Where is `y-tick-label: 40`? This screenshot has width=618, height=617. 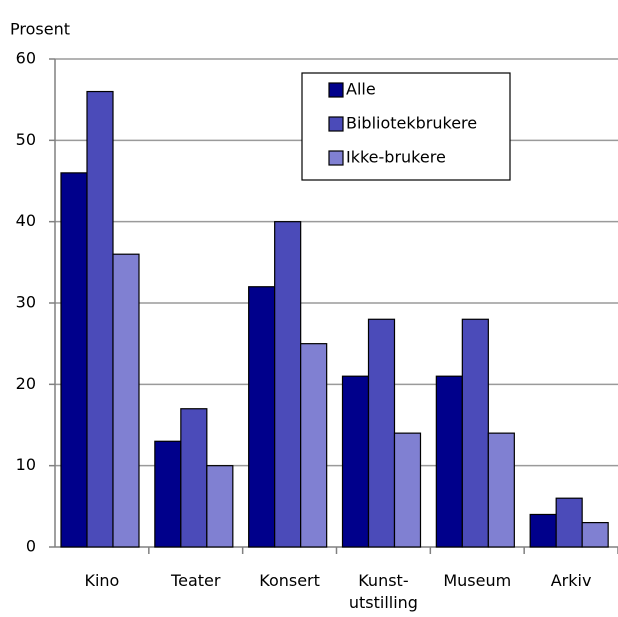 y-tick-label: 40 is located at coordinates (26, 220).